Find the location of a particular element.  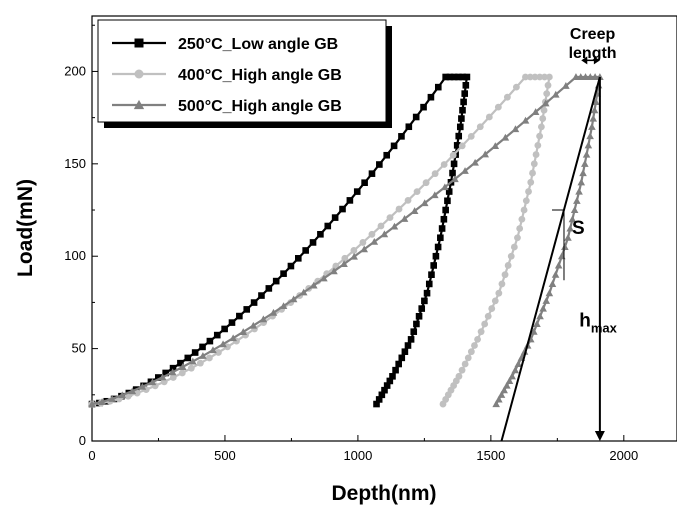

creep-label-line1: Creep is located at coordinates (593, 34).